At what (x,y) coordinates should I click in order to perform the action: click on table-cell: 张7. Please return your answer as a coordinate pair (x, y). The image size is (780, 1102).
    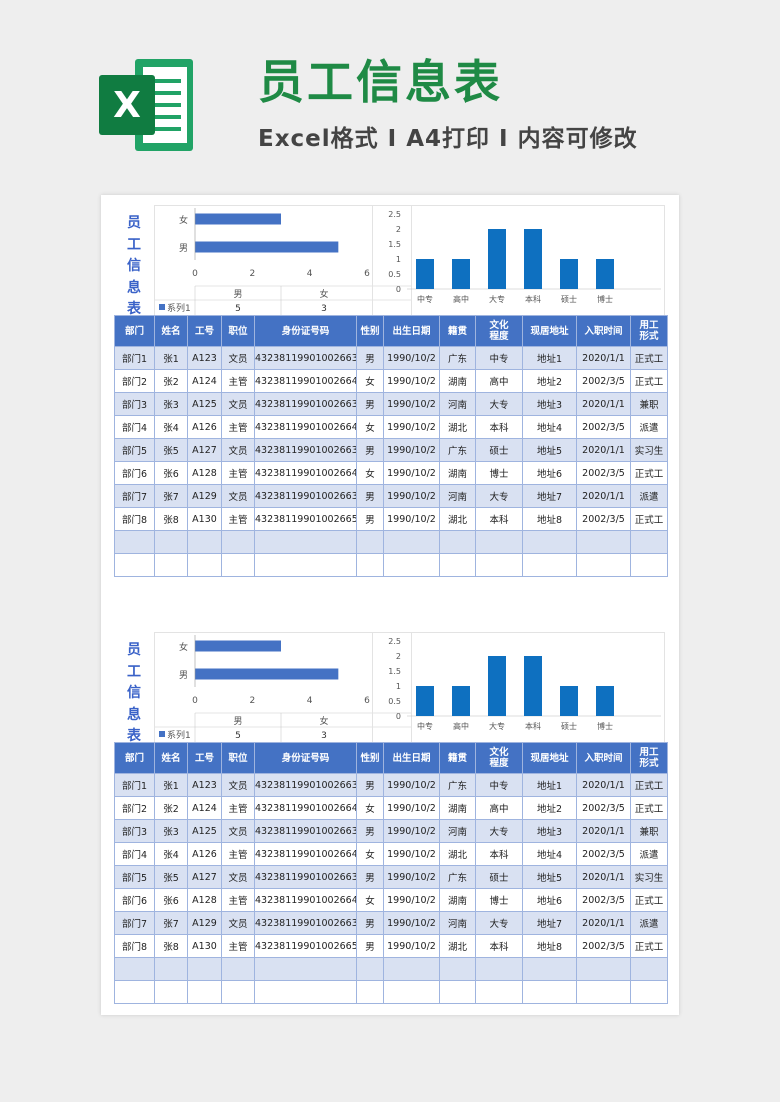
    Looking at the image, I should click on (171, 923).